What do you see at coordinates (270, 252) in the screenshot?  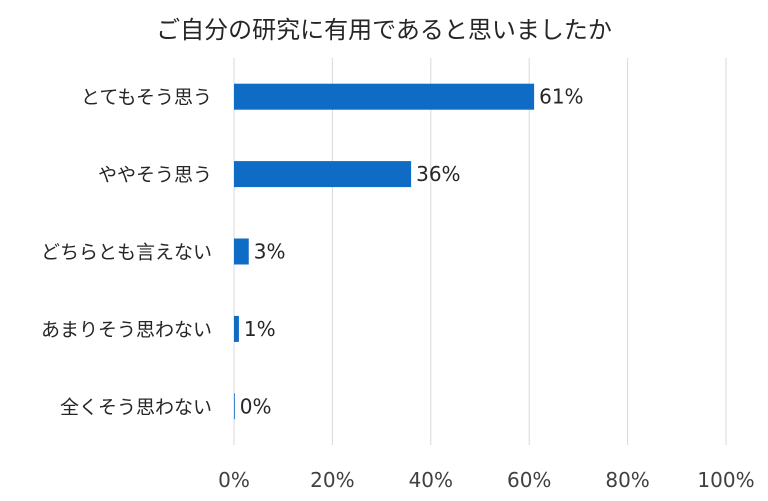 I see `data-label: 3%` at bounding box center [270, 252].